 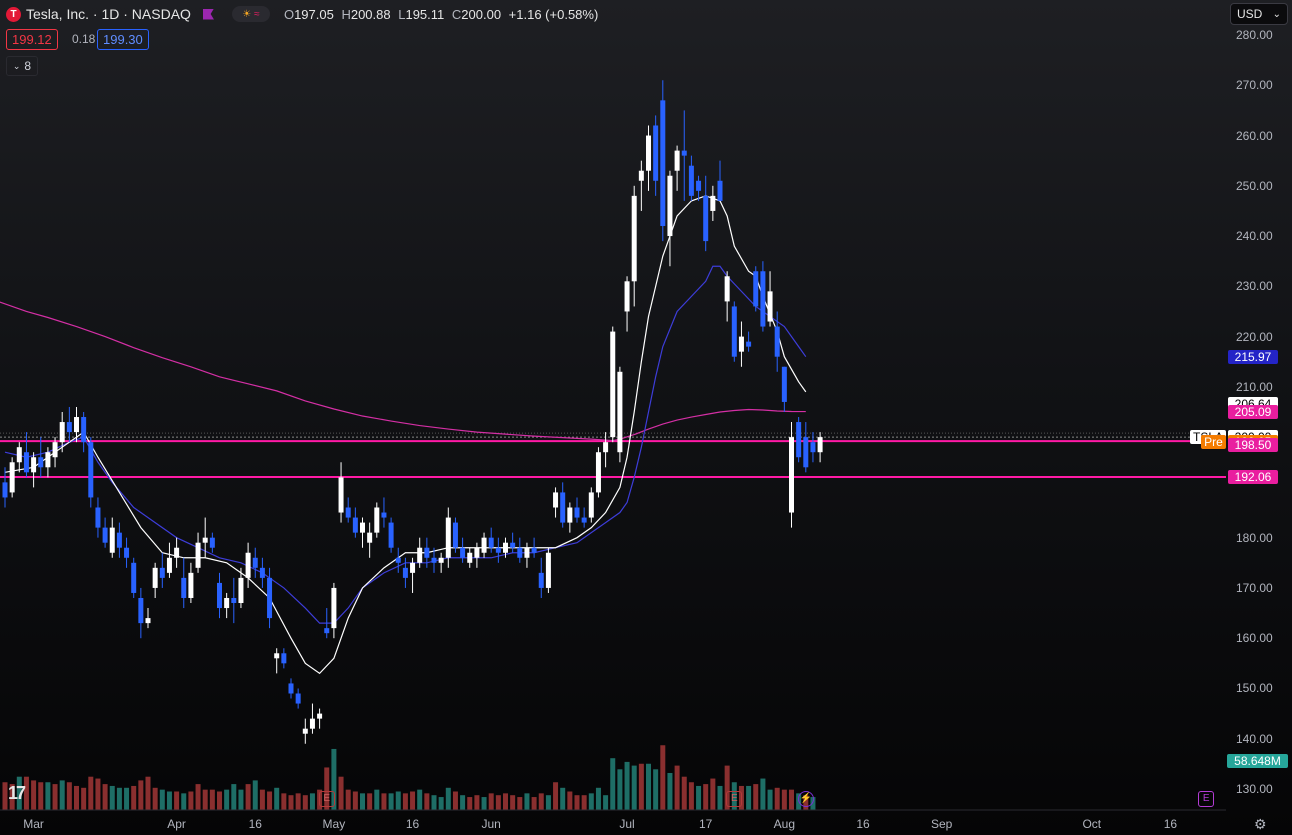 What do you see at coordinates (22, 66) in the screenshot?
I see `indicators-toggle: ⌄ 8` at bounding box center [22, 66].